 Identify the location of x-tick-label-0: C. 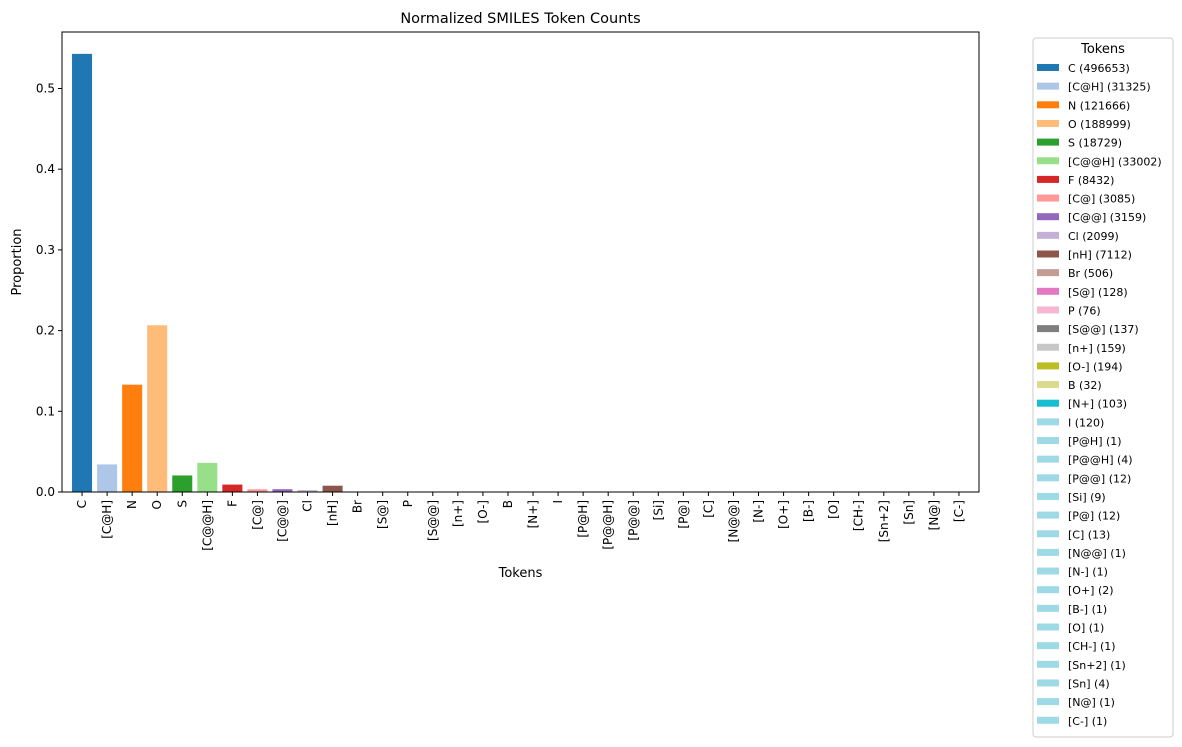
(82, 504).